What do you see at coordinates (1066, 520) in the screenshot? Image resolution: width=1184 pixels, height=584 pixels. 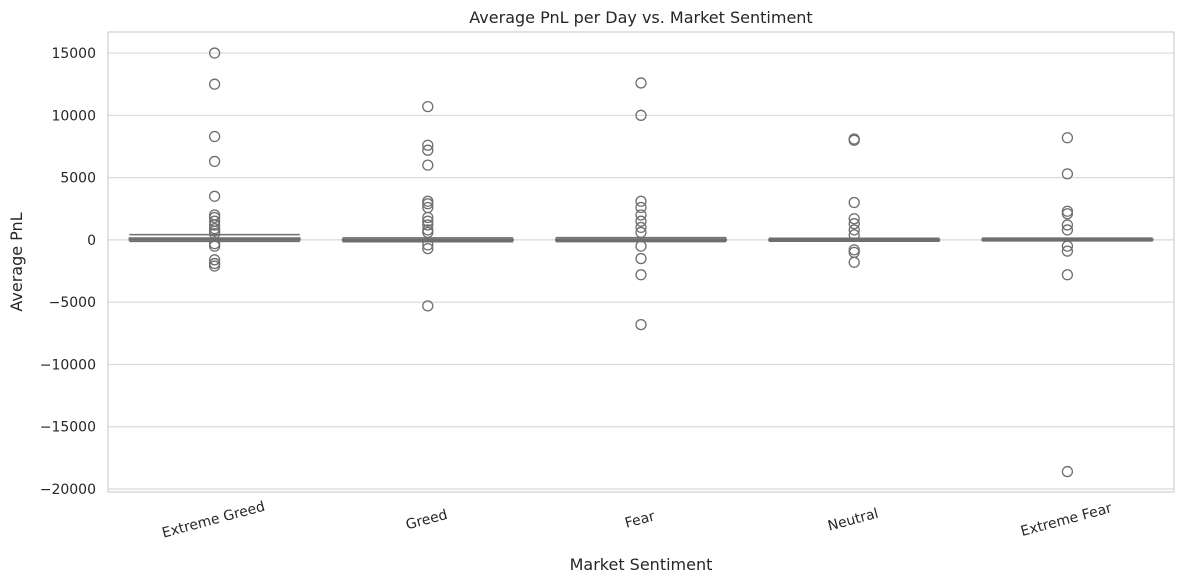 I see `x-tick-label: Extreme Fear` at bounding box center [1066, 520].